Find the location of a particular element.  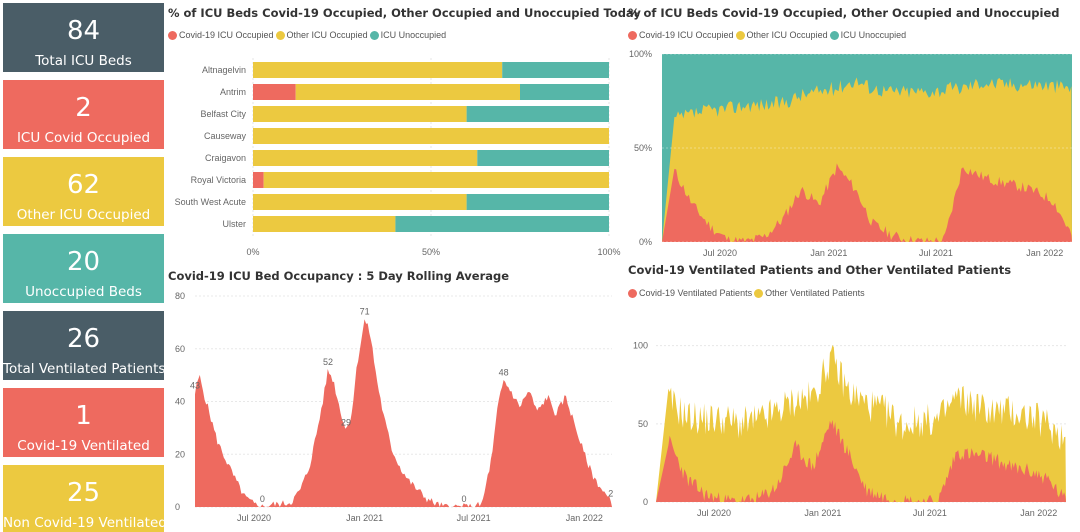

x-tick-label: 0% is located at coordinates (252, 252).